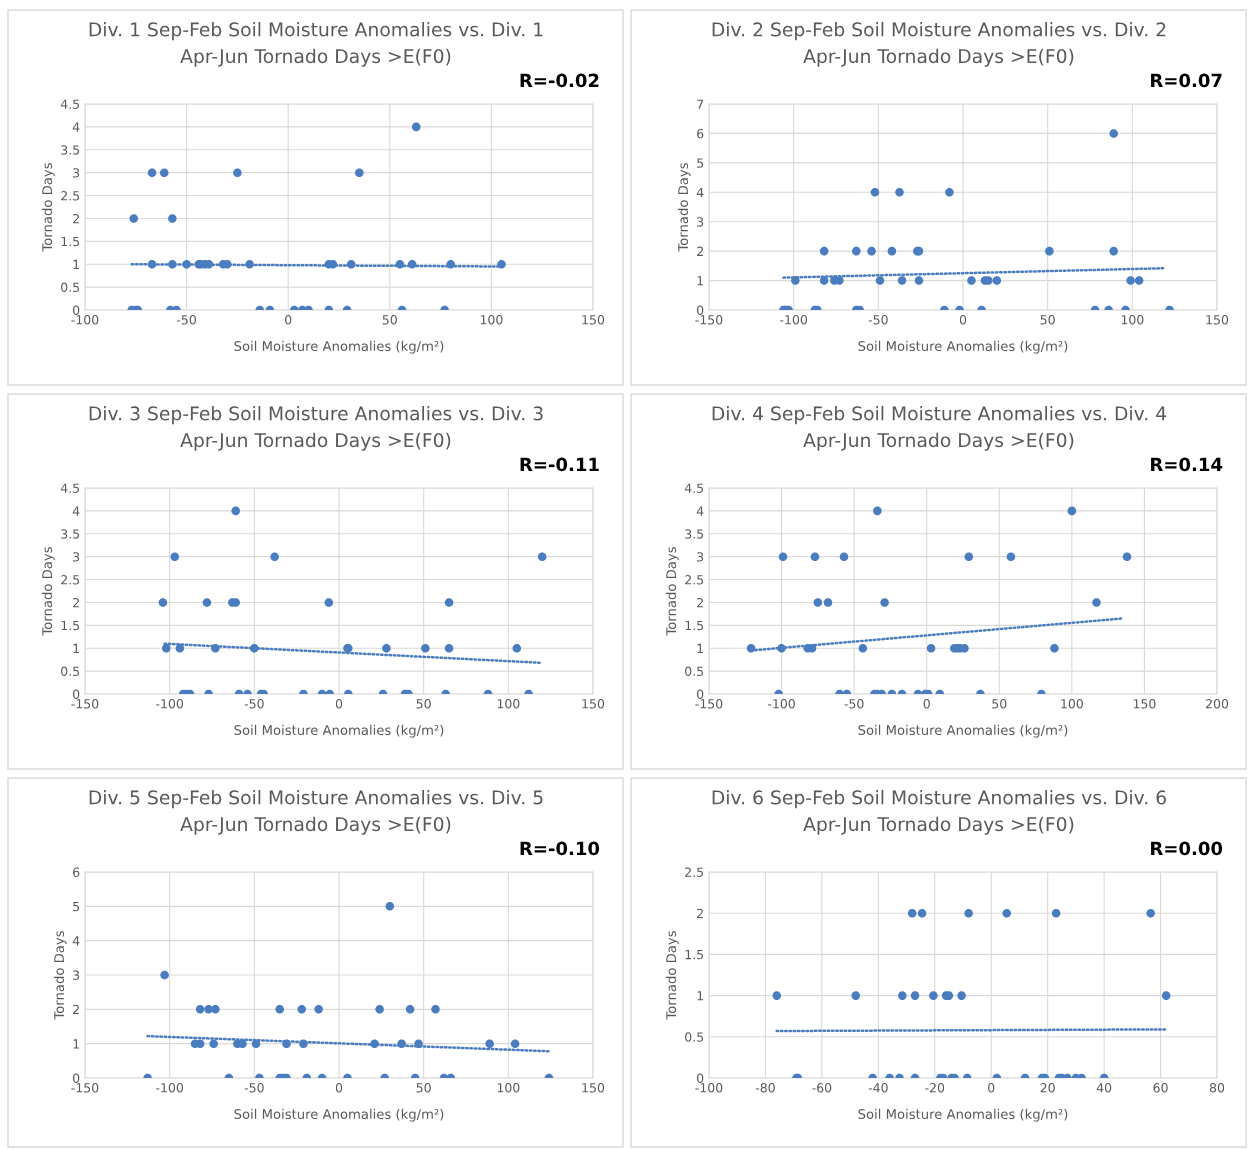 The height and width of the screenshot is (1149, 1249). What do you see at coordinates (1217, 1088) in the screenshot?
I see `x-tick-label: 80` at bounding box center [1217, 1088].